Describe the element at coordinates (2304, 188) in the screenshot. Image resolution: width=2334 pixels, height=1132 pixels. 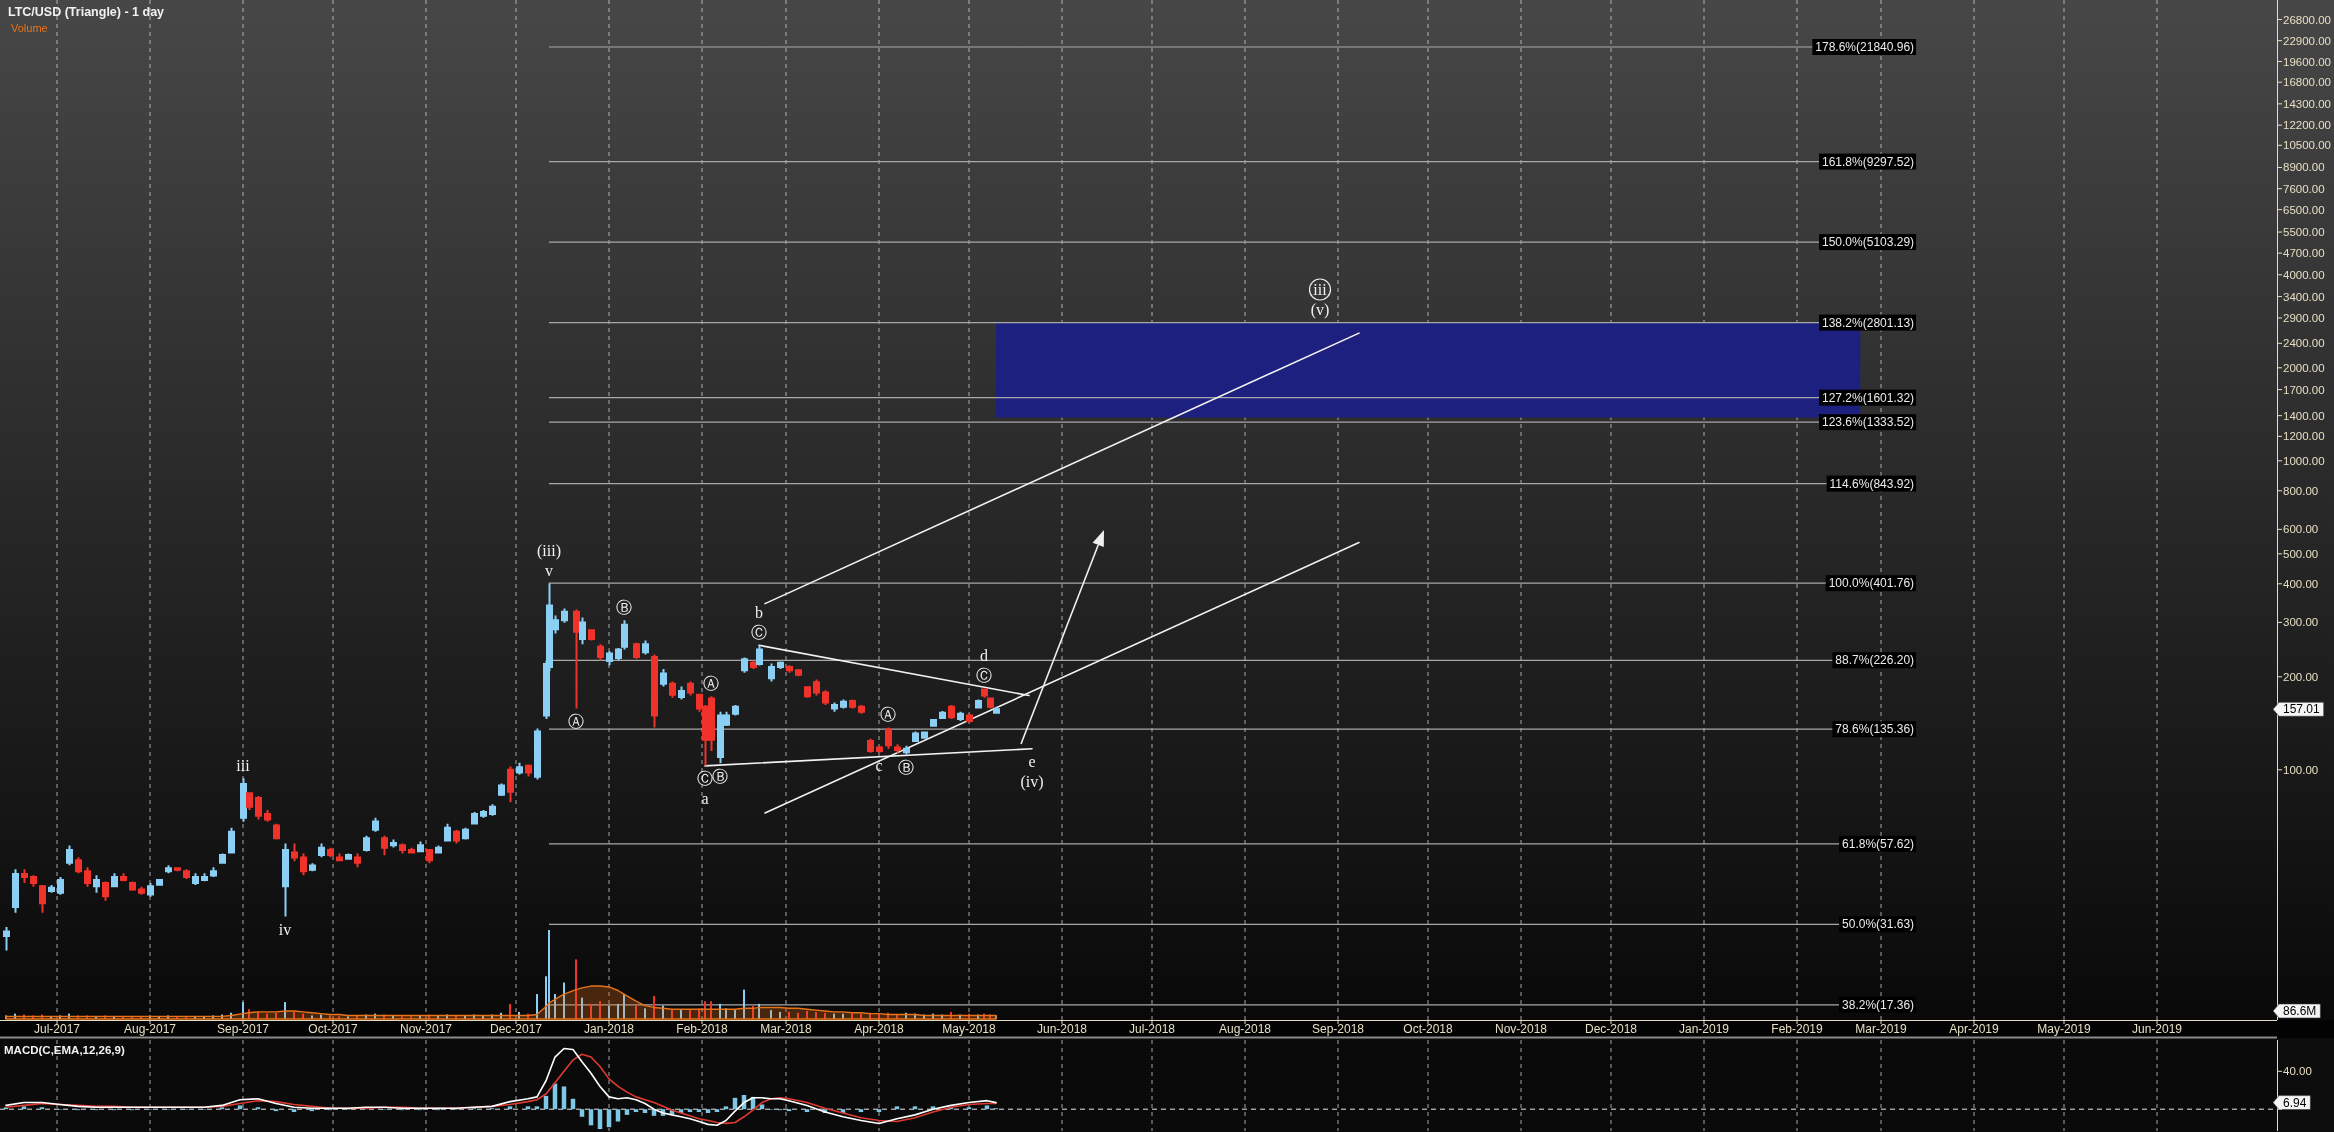
I see `y-tick-label: 7600.00` at that location.